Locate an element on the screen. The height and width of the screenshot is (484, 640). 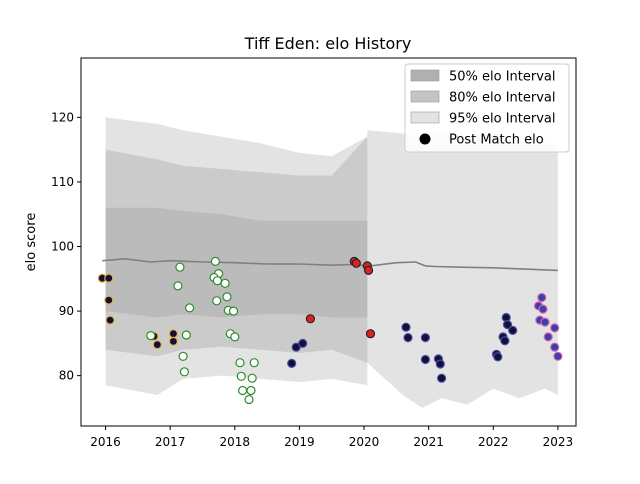
y-axis-label: elo score is located at coordinates (31, 242).